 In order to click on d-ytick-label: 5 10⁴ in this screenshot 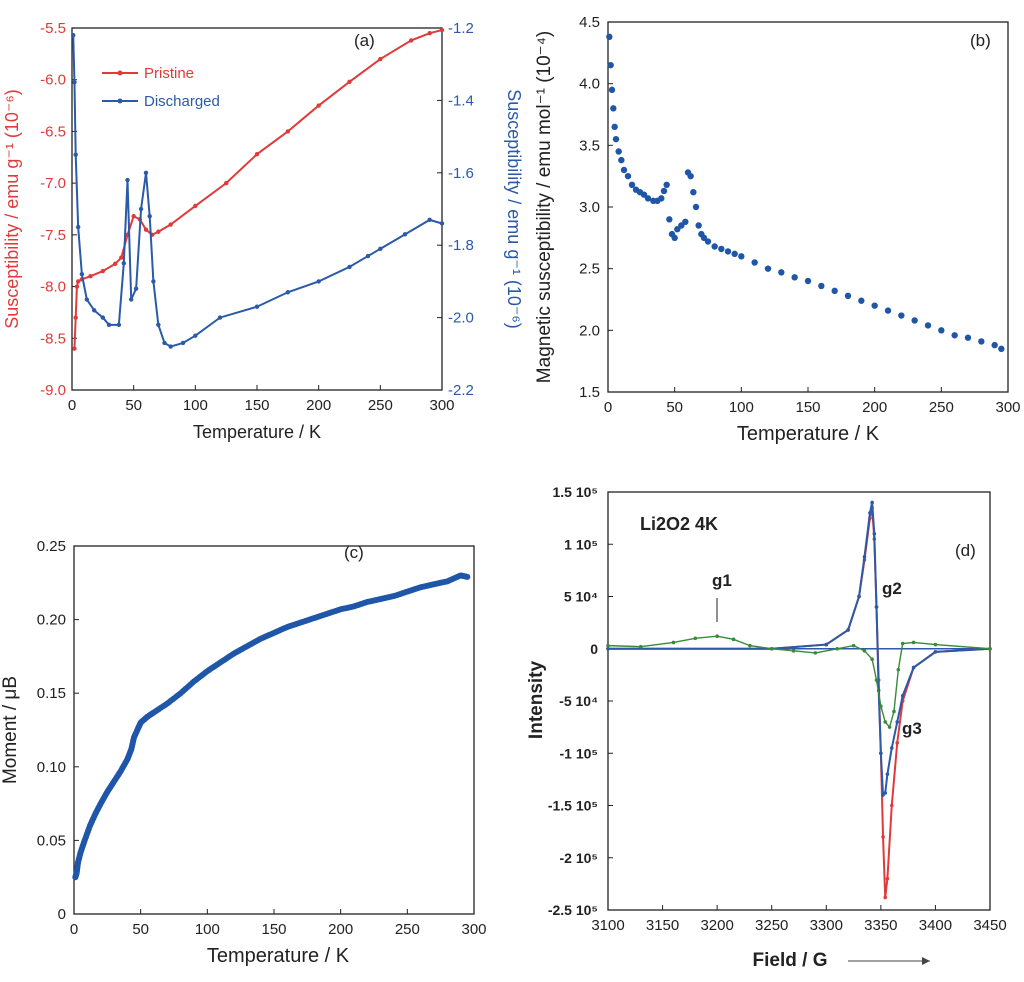, I will do `click(581, 597)`.